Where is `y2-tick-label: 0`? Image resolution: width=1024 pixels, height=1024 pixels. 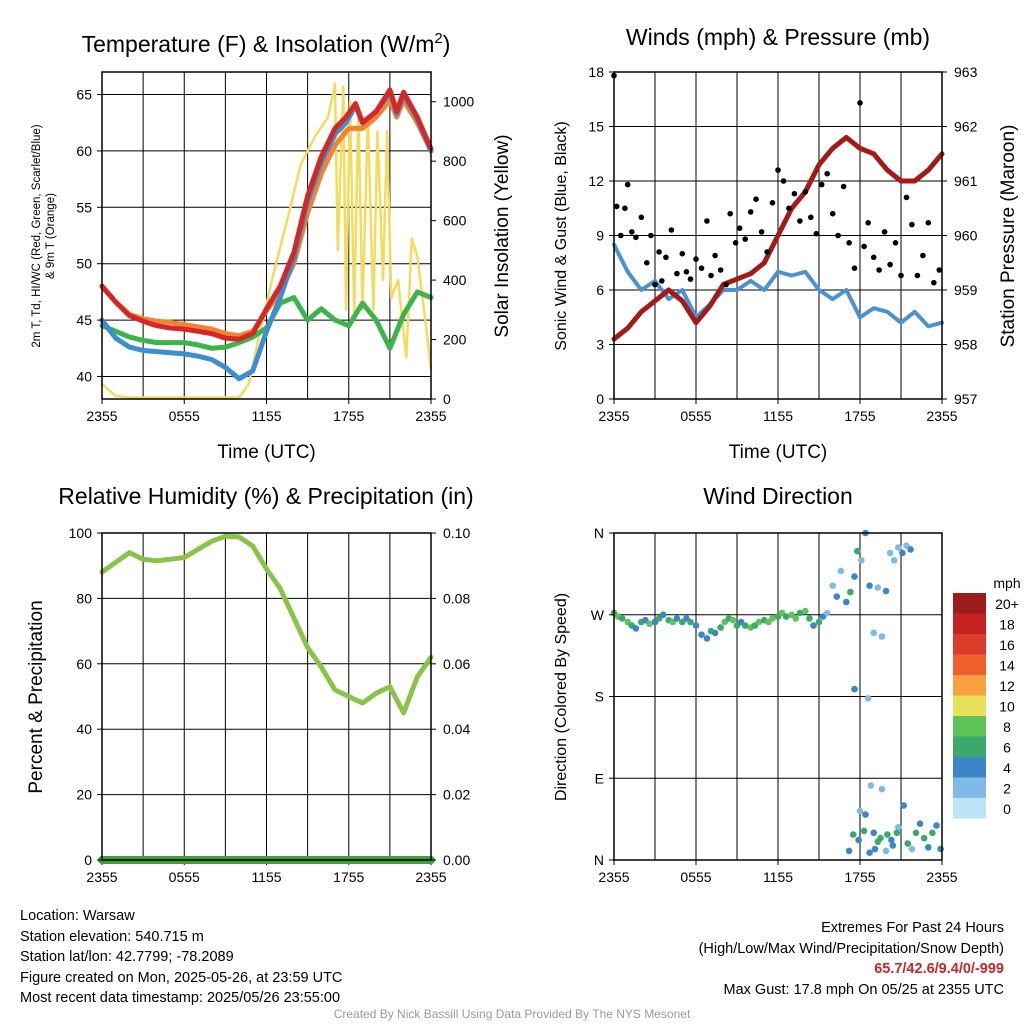
y2-tick-label: 0 is located at coordinates (447, 399).